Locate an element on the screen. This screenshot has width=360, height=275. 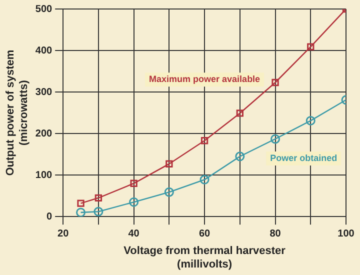
y-tick-label: 100 is located at coordinates (44, 175).